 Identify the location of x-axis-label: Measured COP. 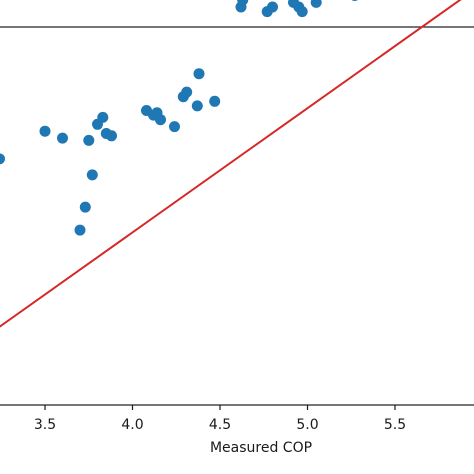
(261, 448).